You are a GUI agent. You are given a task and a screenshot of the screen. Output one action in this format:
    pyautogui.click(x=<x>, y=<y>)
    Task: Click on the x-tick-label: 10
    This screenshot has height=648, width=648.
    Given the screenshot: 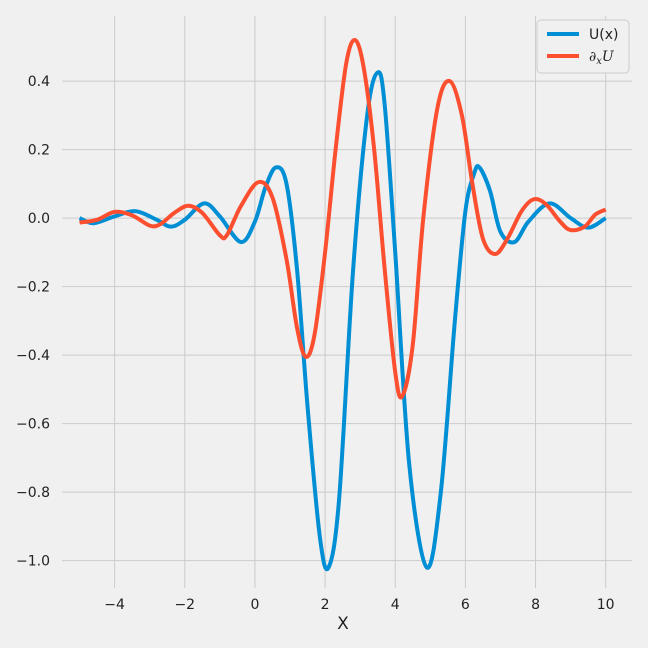 What is the action you would take?
    pyautogui.click(x=606, y=605)
    